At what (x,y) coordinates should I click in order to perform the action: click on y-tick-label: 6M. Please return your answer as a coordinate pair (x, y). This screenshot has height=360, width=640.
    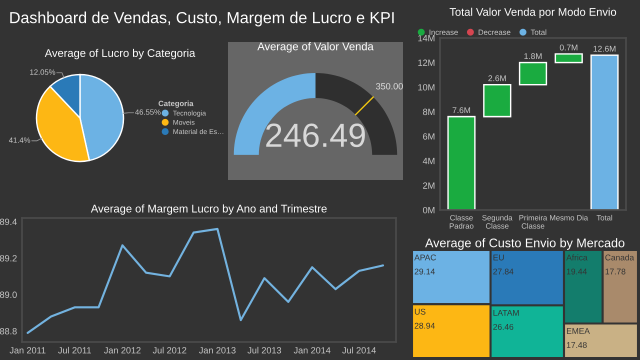
    Looking at the image, I should click on (428, 136).